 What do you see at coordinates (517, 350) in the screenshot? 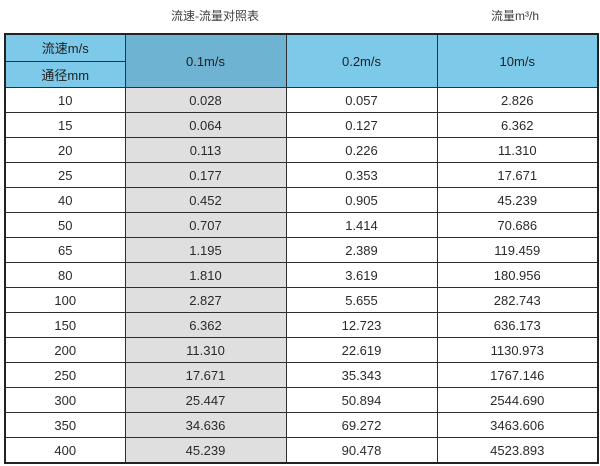
I see `flow-10ms-cell: 1130.973` at bounding box center [517, 350].